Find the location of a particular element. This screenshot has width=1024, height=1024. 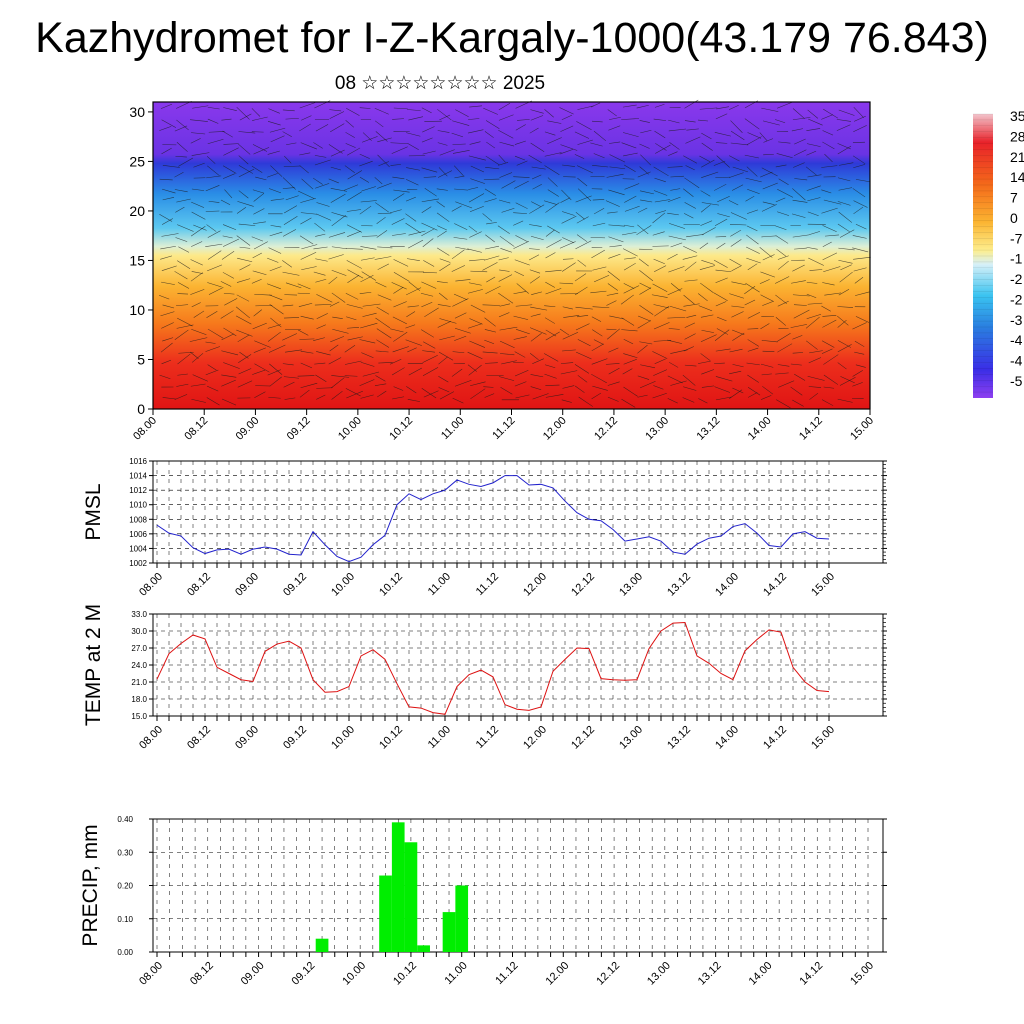

precip-x-tick-label: 13.00 is located at coordinates (659, 974).